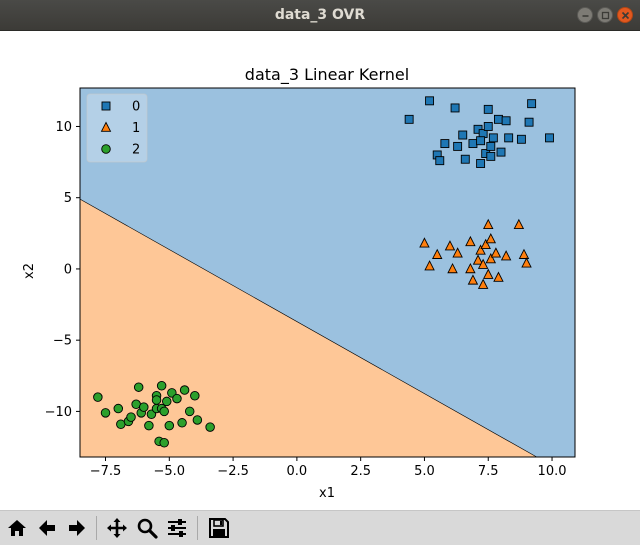  I want to click on y-tick-label: −5, so click(62, 341).